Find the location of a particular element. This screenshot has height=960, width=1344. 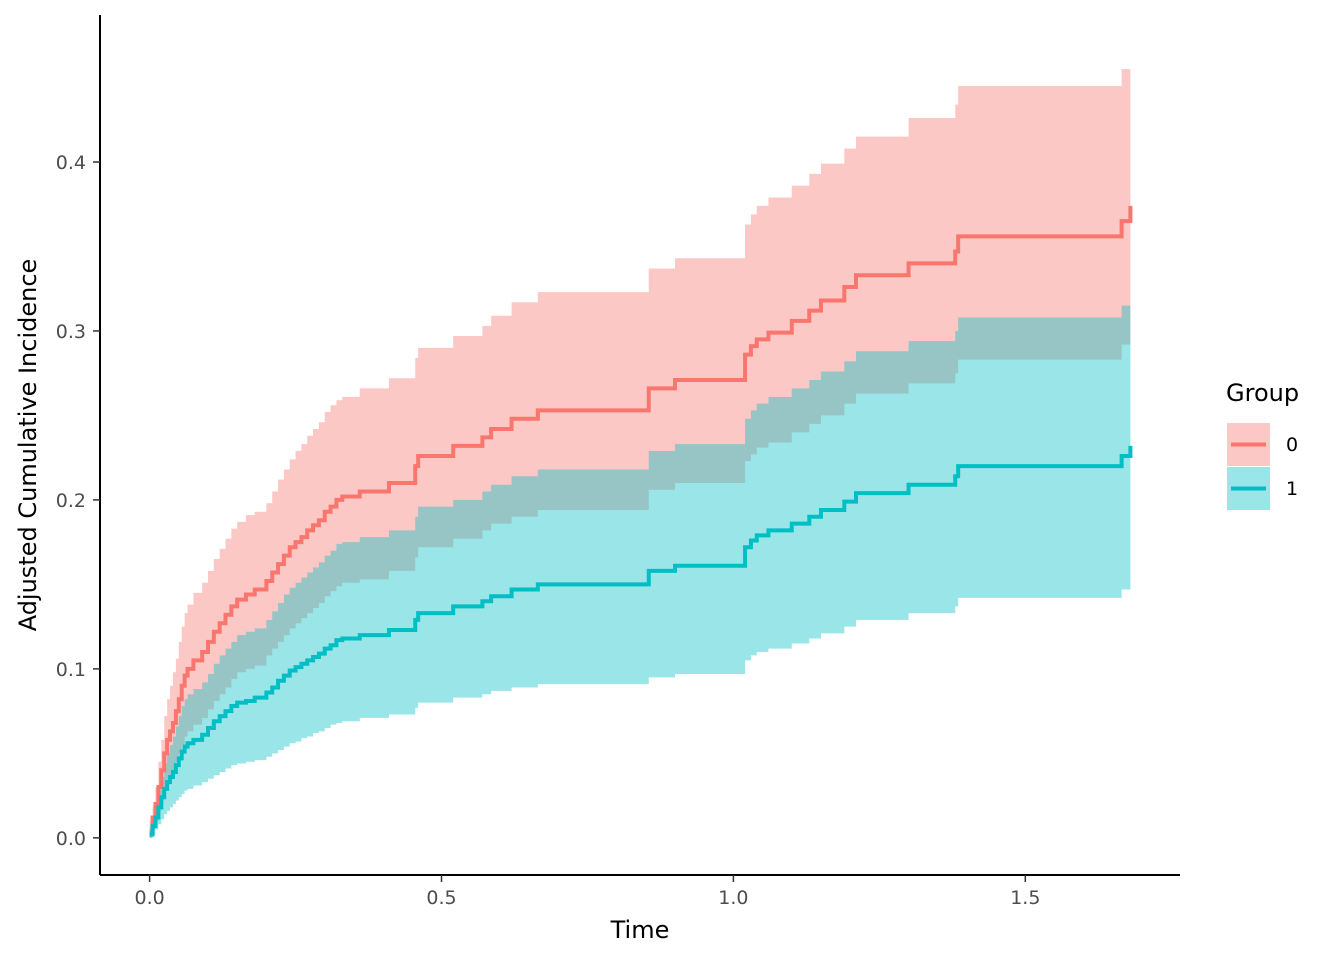

y-tick-label: 0.0 is located at coordinates (71, 839).